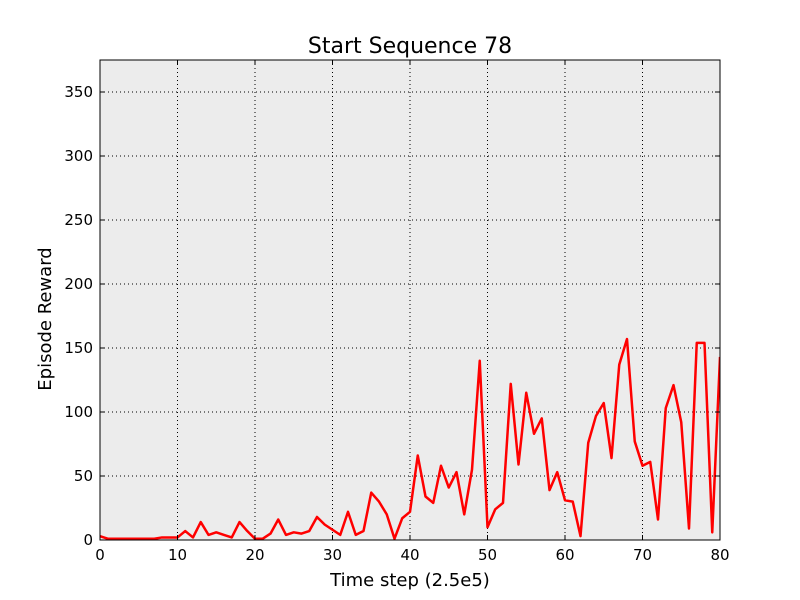 The height and width of the screenshot is (600, 800). I want to click on x-tick-label: 70, so click(642, 555).